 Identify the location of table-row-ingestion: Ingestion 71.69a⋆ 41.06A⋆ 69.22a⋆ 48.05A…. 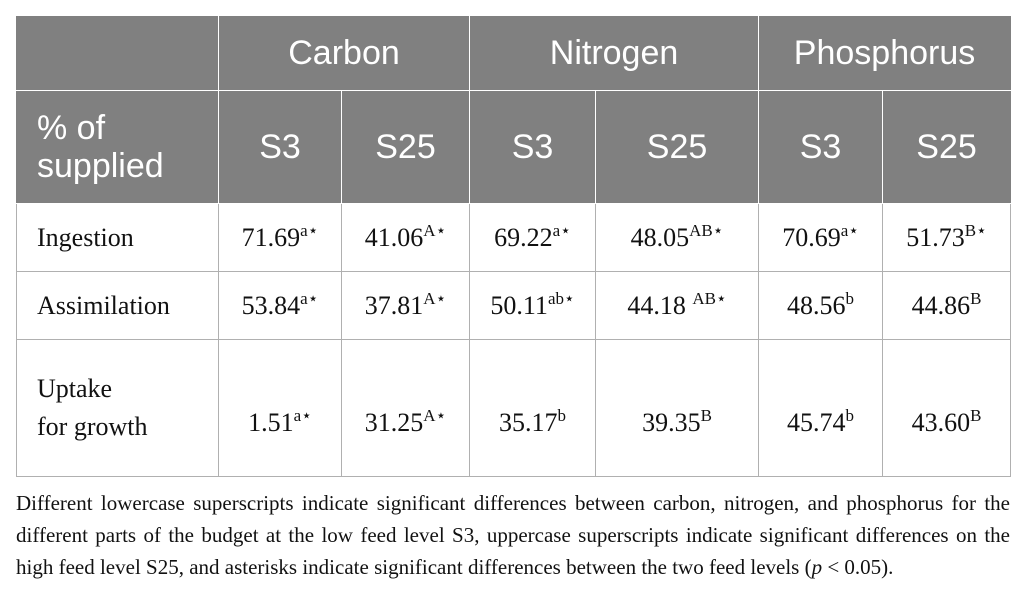
(514, 237).